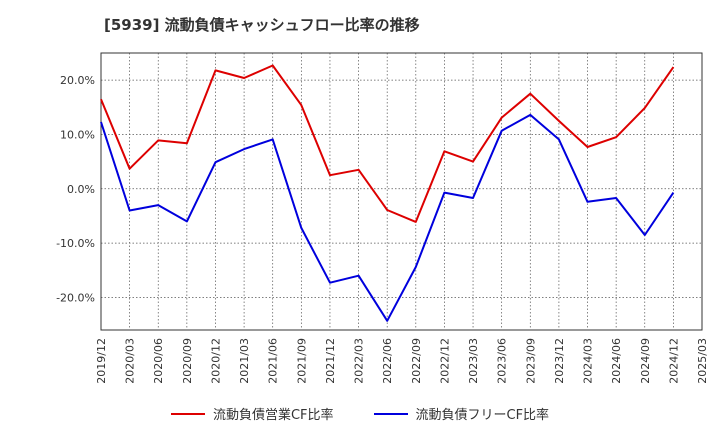 The height and width of the screenshot is (440, 720). What do you see at coordinates (75, 297) in the screenshot?
I see `y-tick-label: -20.0%` at bounding box center [75, 297].